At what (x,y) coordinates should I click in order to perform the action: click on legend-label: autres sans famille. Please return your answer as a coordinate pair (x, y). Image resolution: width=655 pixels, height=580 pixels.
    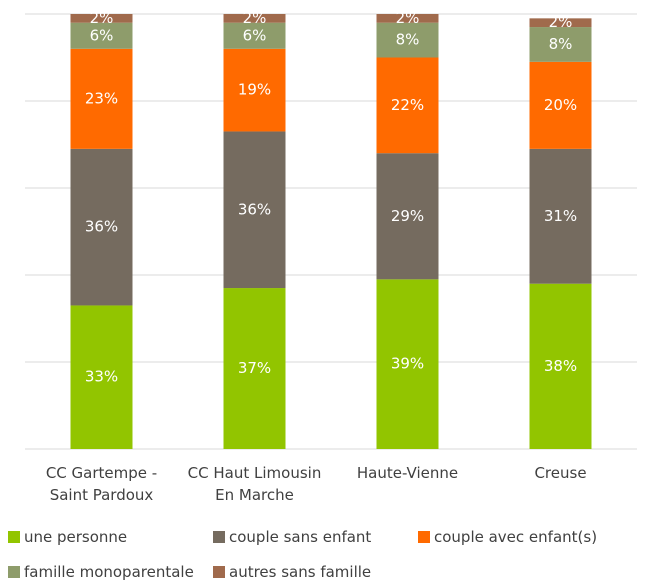
    Looking at the image, I should click on (300, 571).